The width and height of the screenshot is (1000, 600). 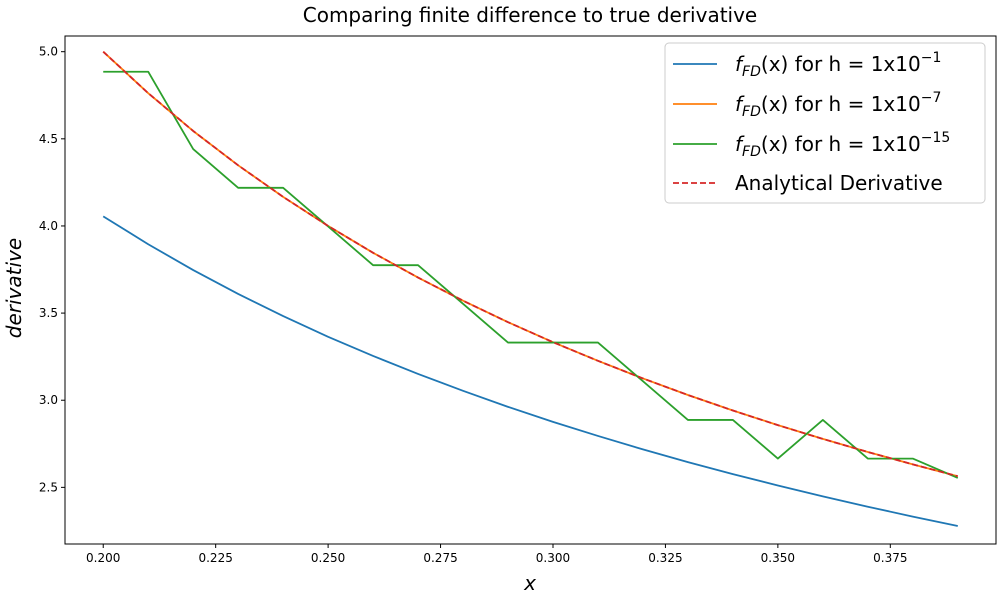 What do you see at coordinates (48, 139) in the screenshot?
I see `y-tick-label: 4.5` at bounding box center [48, 139].